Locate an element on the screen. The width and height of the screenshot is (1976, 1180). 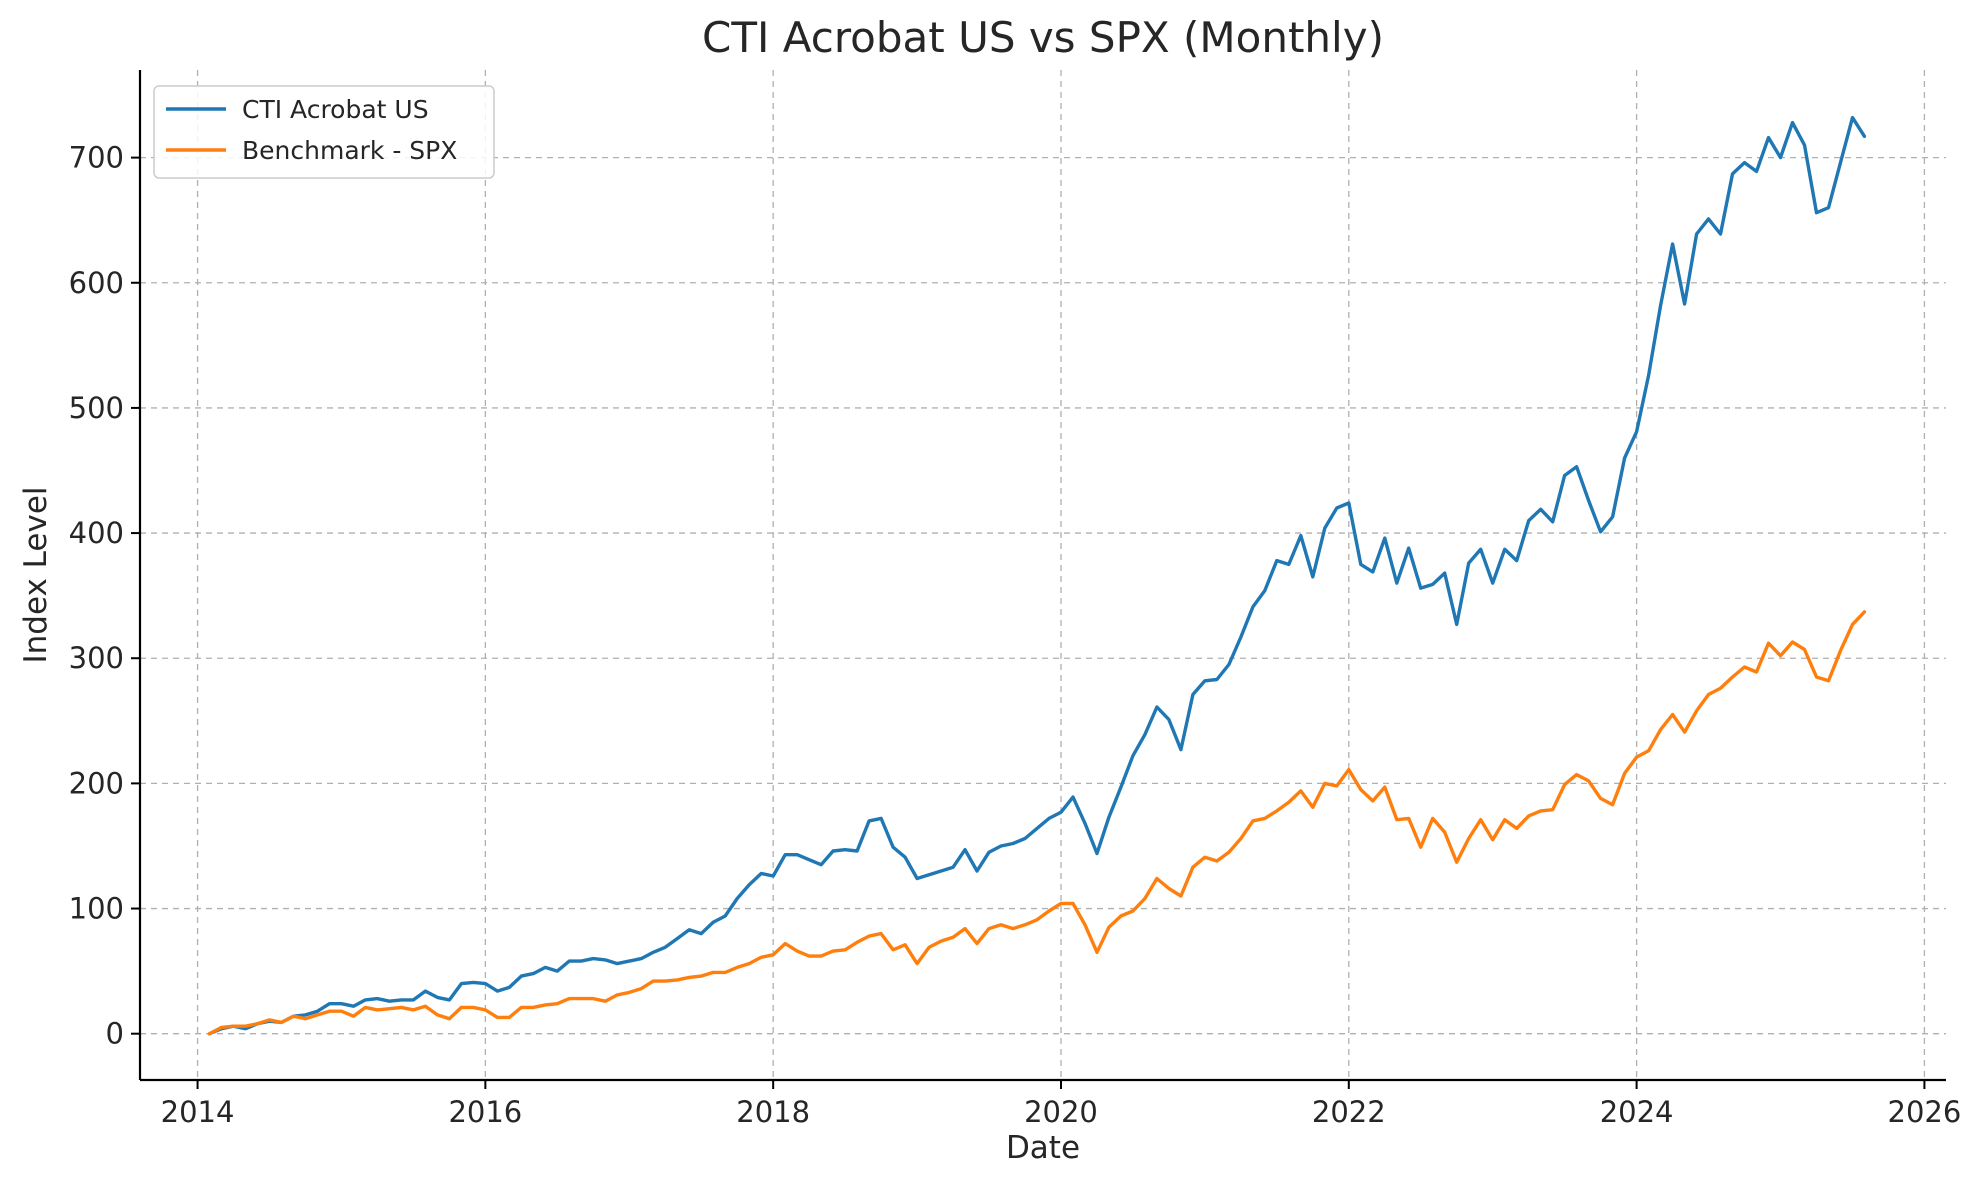
x-tick-label: 2020 is located at coordinates (1061, 1112).